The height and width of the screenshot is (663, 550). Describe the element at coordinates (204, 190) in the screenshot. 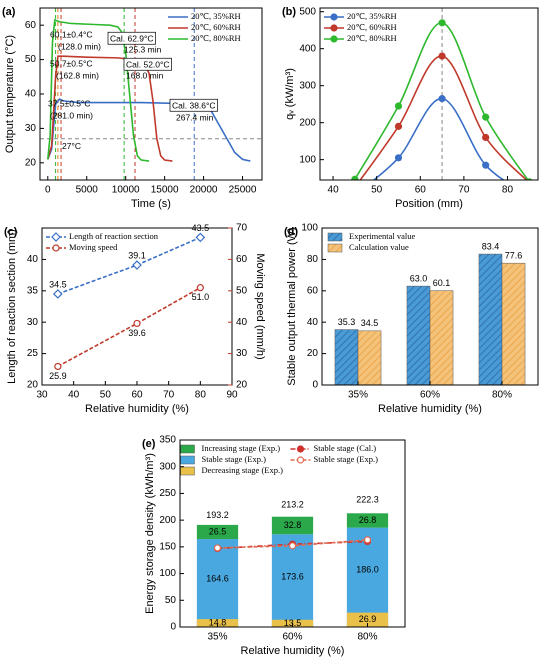

I see `x-tick-label: 20000` at that location.